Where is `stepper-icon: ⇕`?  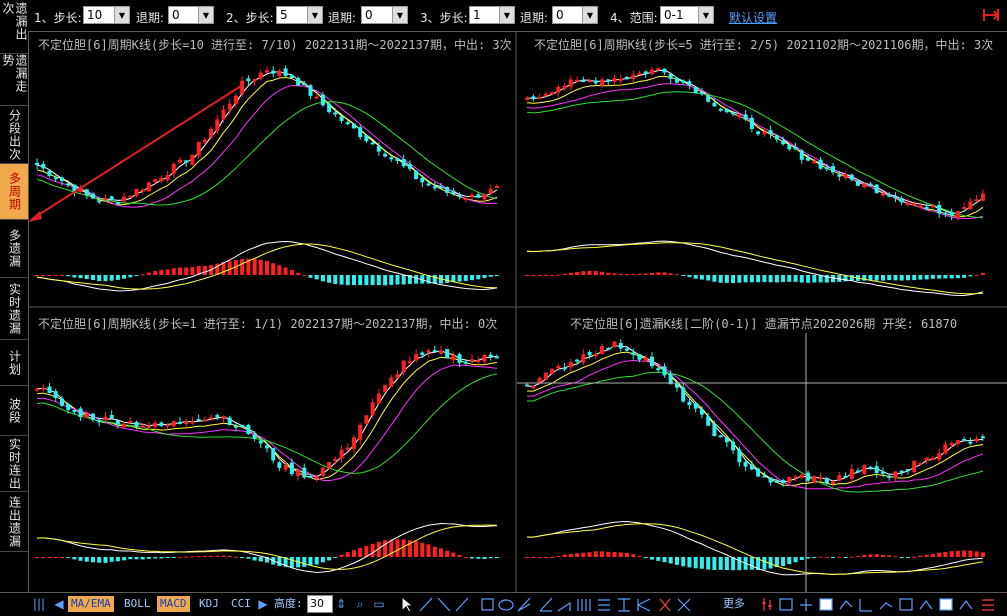 stepper-icon: ⇕ is located at coordinates (341, 604).